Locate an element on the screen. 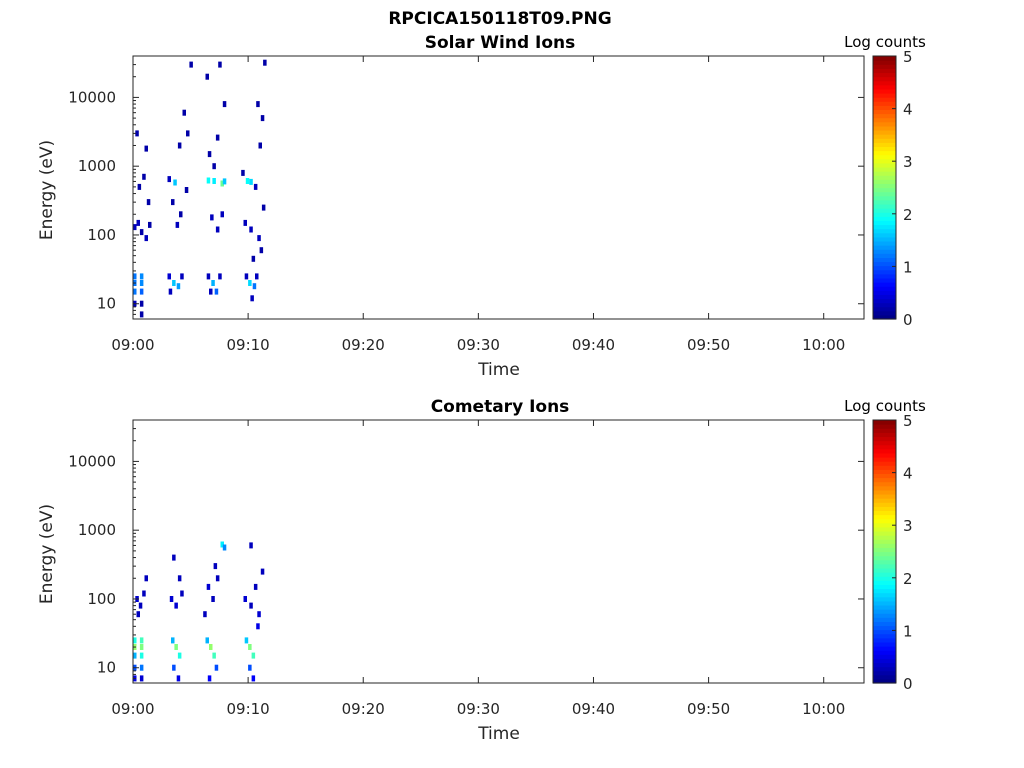 This screenshot has width=1024, height=768. y-tick-label: 100 is located at coordinates (101, 599).